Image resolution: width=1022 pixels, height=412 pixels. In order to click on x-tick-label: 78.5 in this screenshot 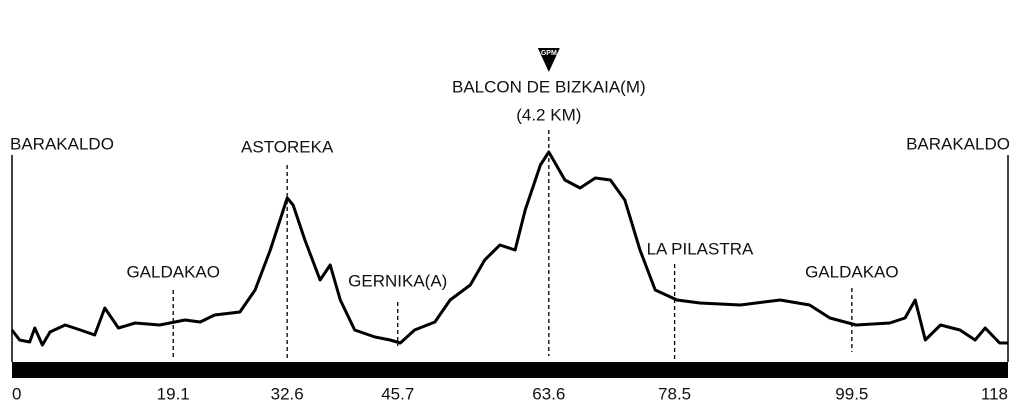, I will do `click(674, 393)`.